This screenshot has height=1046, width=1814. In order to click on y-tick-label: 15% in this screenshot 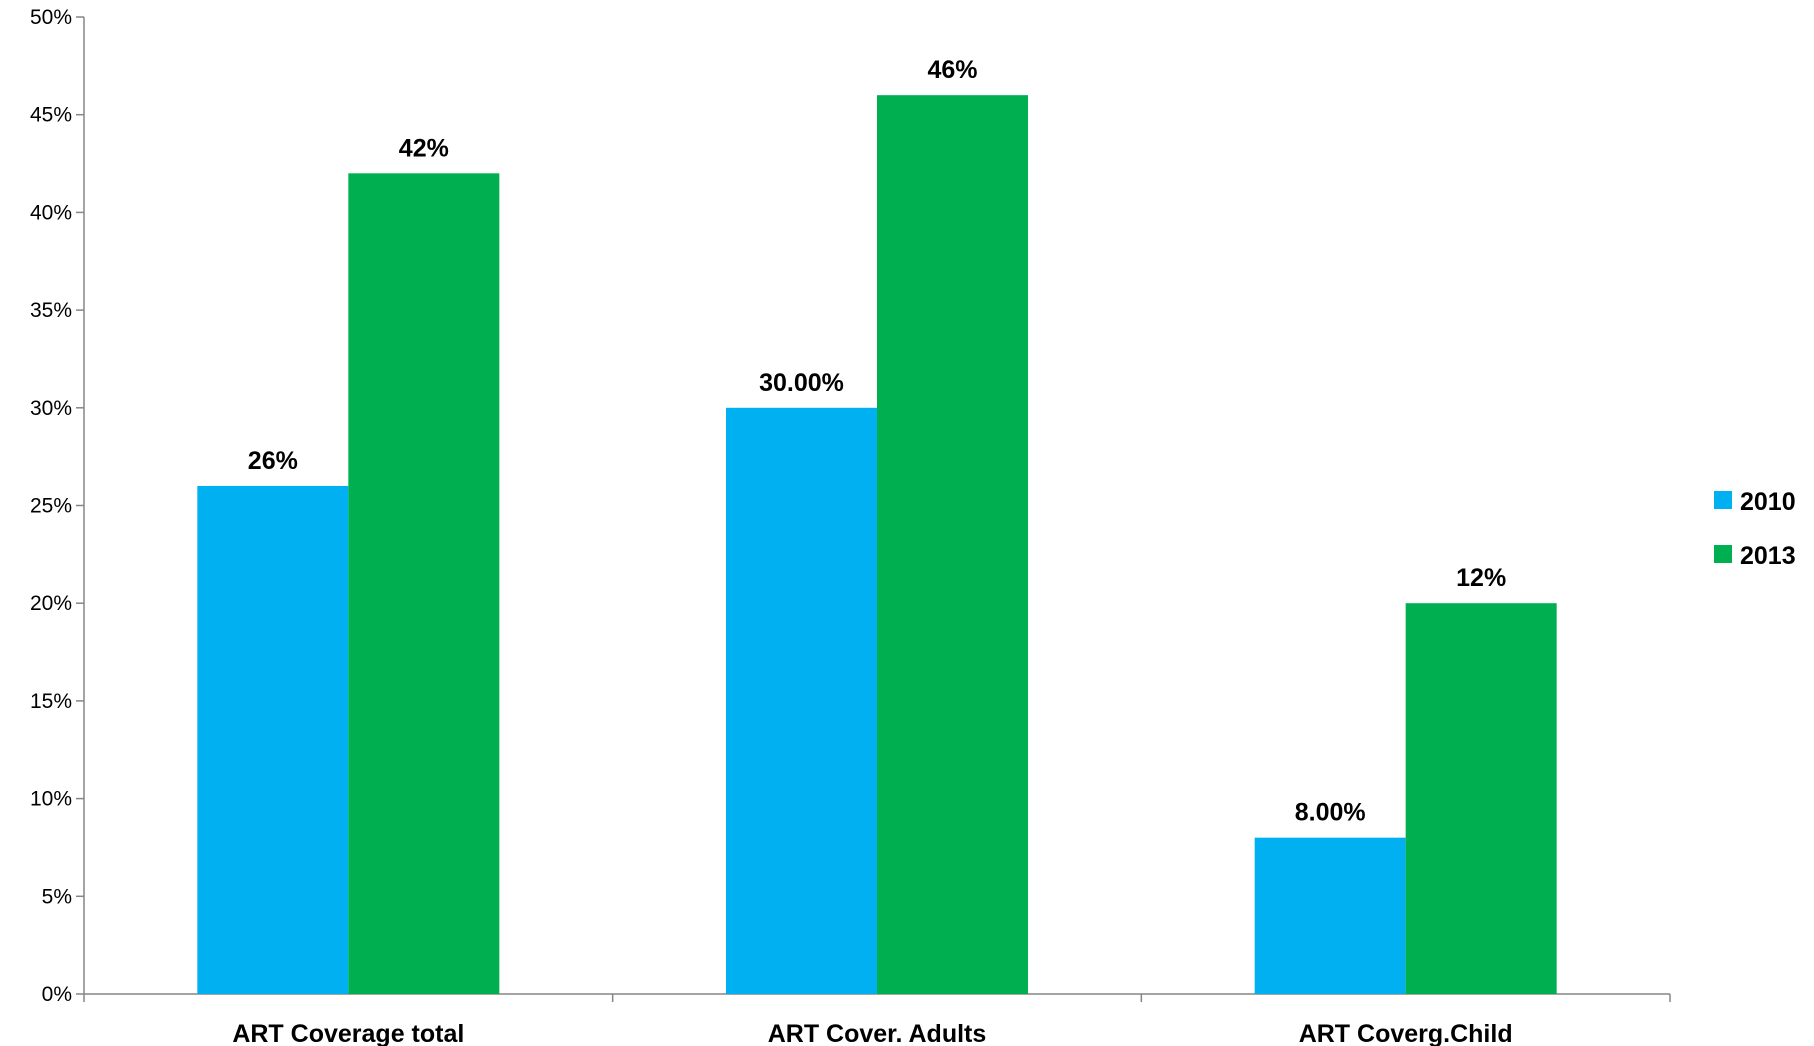, I will do `click(51, 701)`.